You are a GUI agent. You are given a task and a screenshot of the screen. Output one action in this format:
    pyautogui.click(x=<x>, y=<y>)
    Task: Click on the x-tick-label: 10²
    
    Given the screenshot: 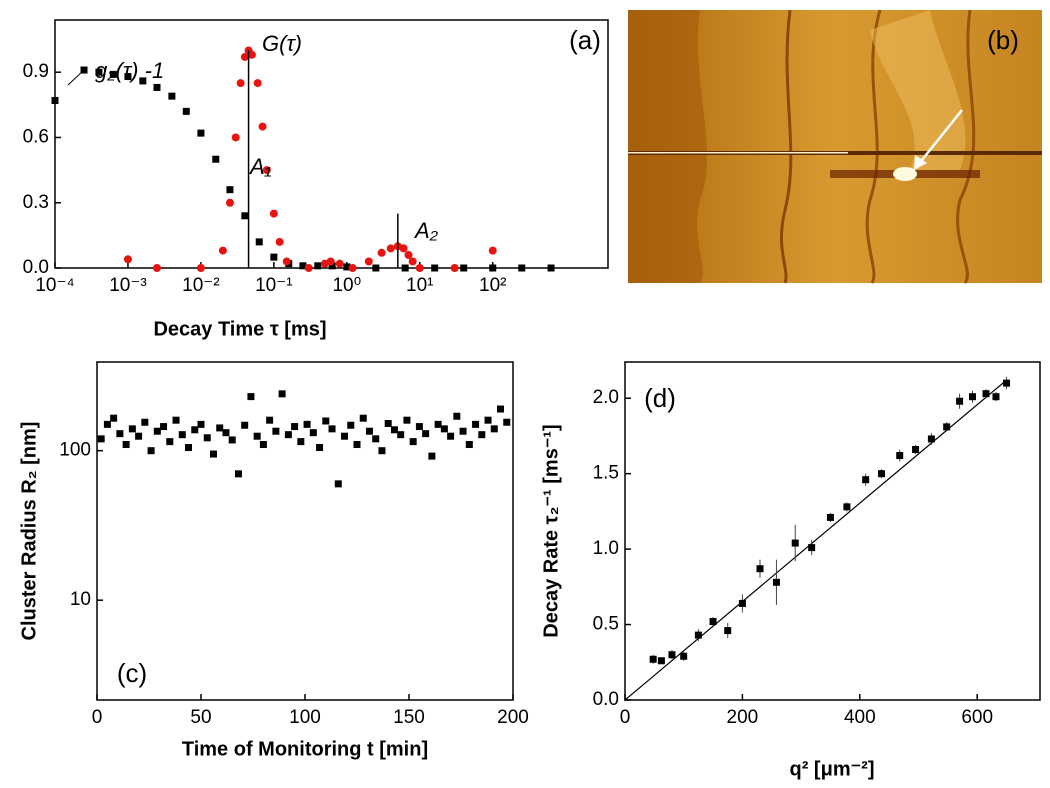 What is the action you would take?
    pyautogui.click(x=492, y=285)
    